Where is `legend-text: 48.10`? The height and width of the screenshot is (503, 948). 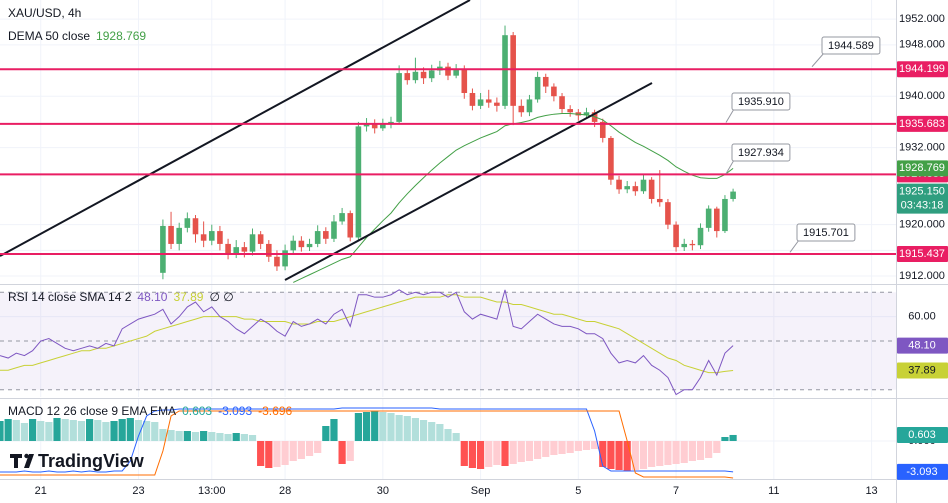 legend-text: 48.10 is located at coordinates (152, 297).